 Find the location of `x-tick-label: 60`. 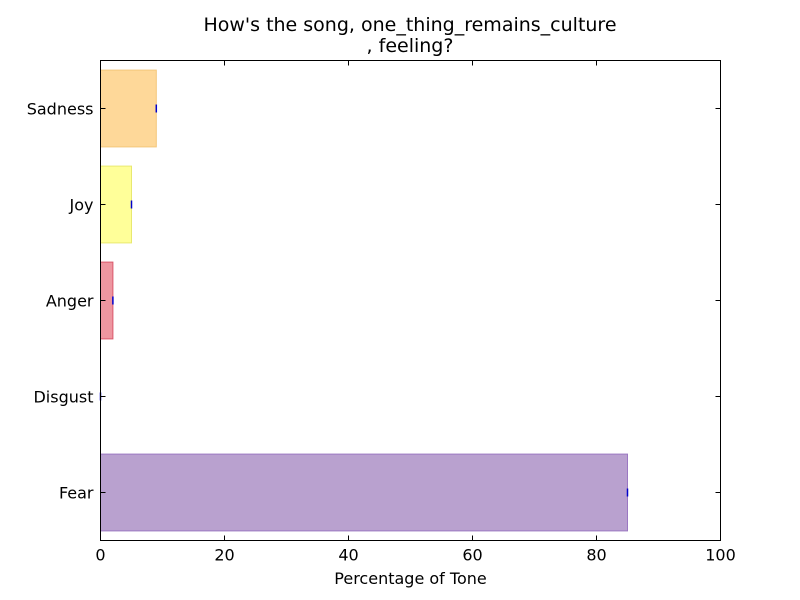

x-tick-label: 60 is located at coordinates (472, 555).